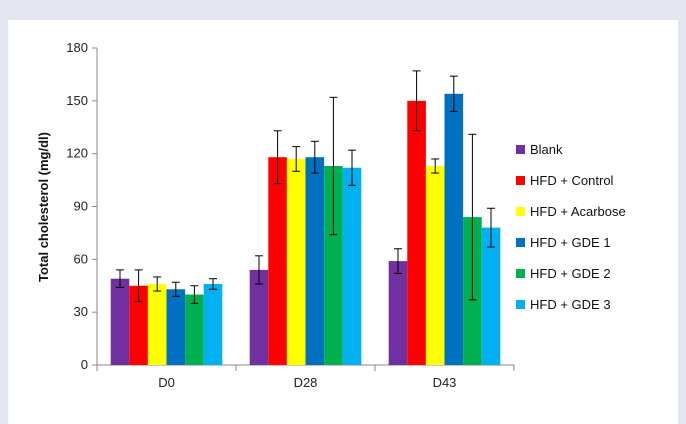 The height and width of the screenshot is (424, 686). Describe the element at coordinates (43, 207) in the screenshot. I see `y-axis-label: Total cholesterol (mg/dl)` at that location.